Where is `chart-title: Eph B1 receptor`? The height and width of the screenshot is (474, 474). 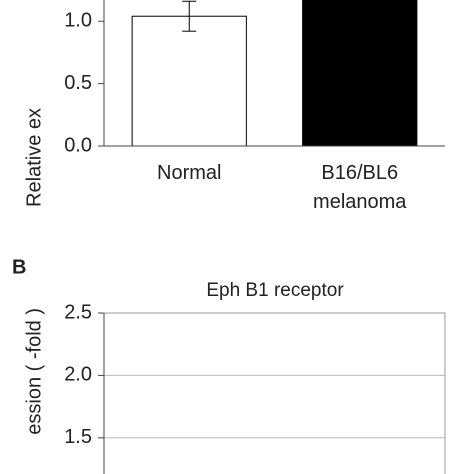 chart-title: Eph B1 receptor is located at coordinates (275, 290).